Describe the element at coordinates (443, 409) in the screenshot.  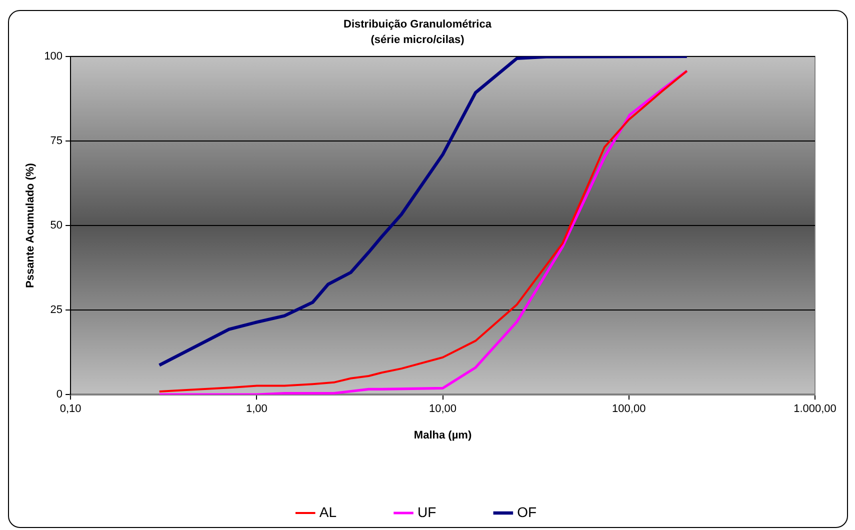
I see `x-tick-label: 10,00` at that location.